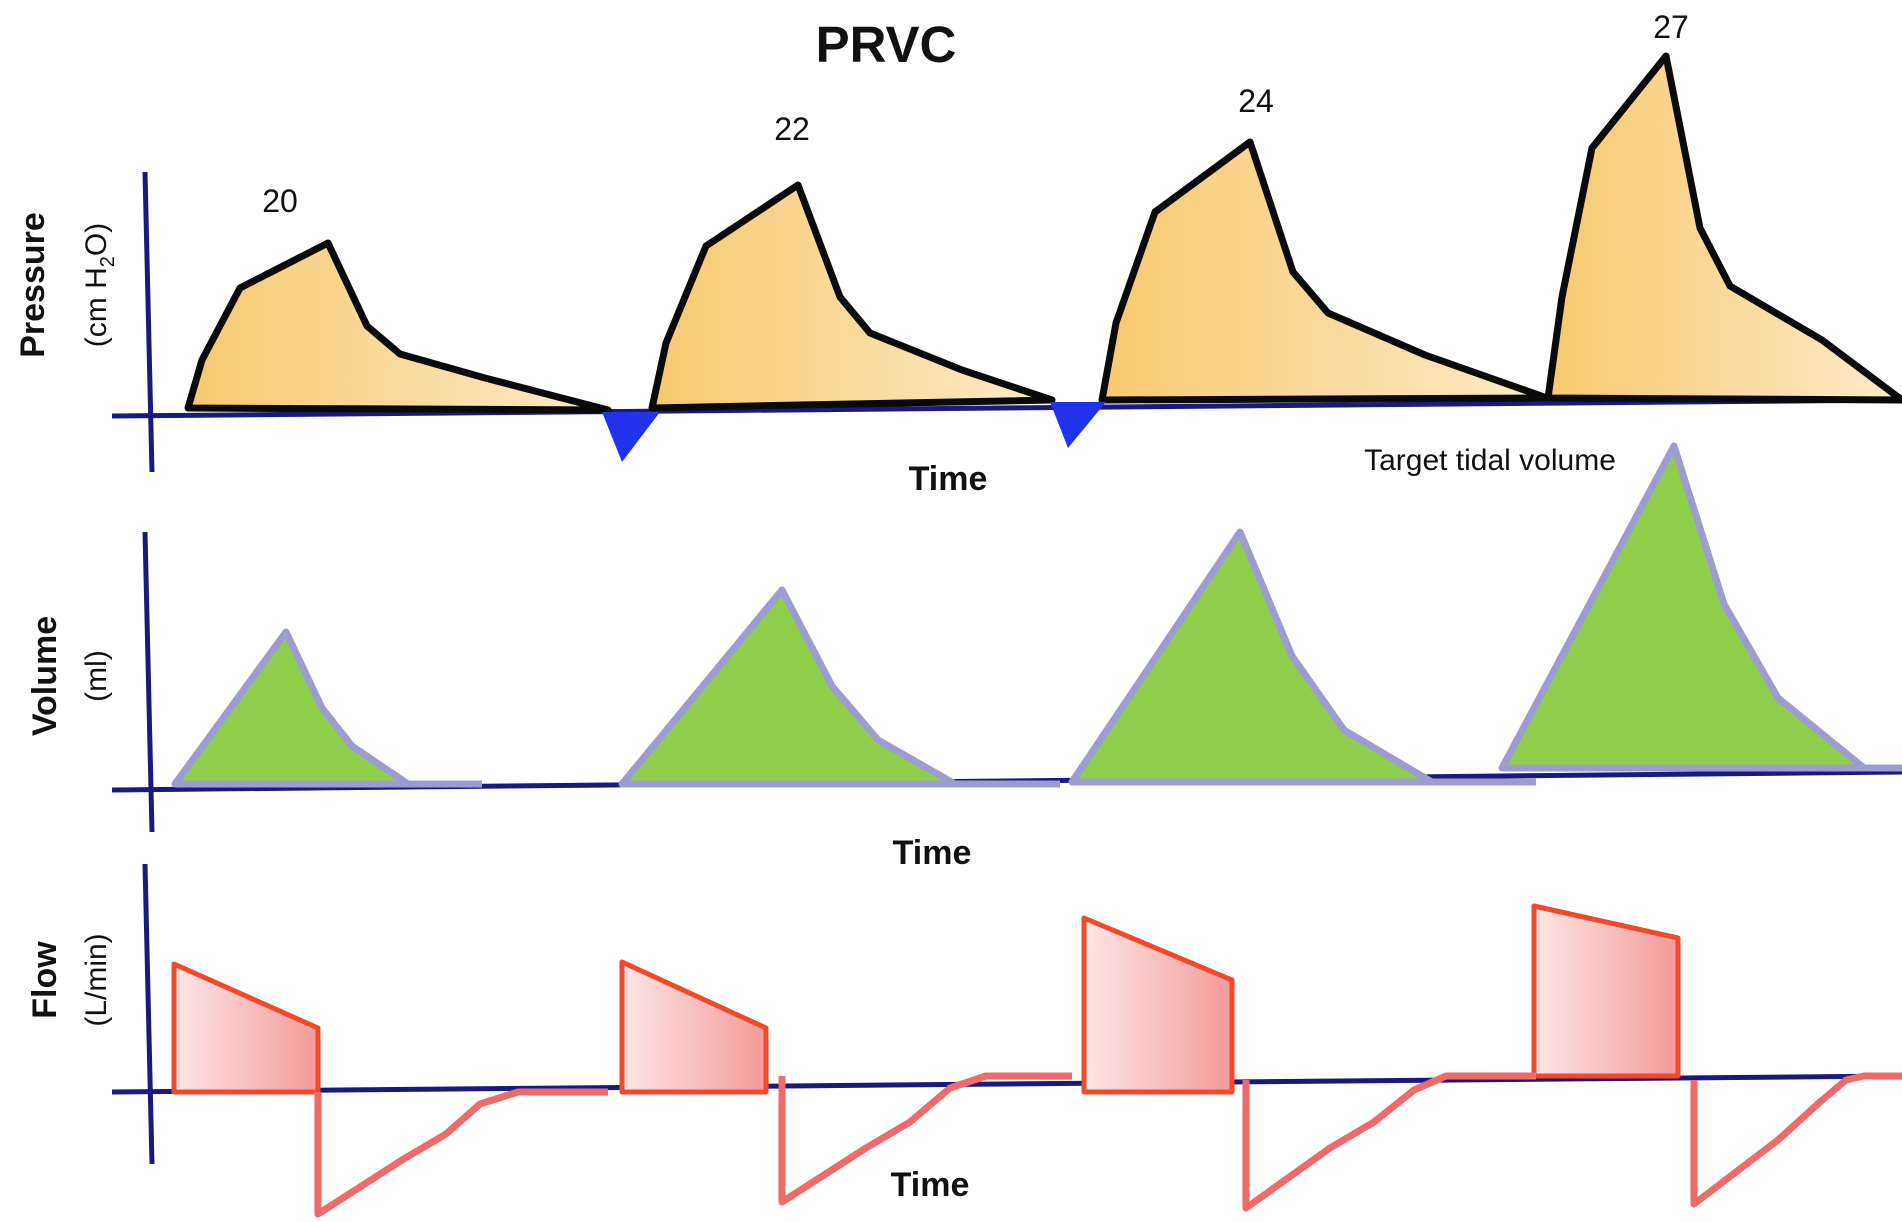  What do you see at coordinates (33, 285) in the screenshot?
I see `pressure-axis-label: Pressure` at bounding box center [33, 285].